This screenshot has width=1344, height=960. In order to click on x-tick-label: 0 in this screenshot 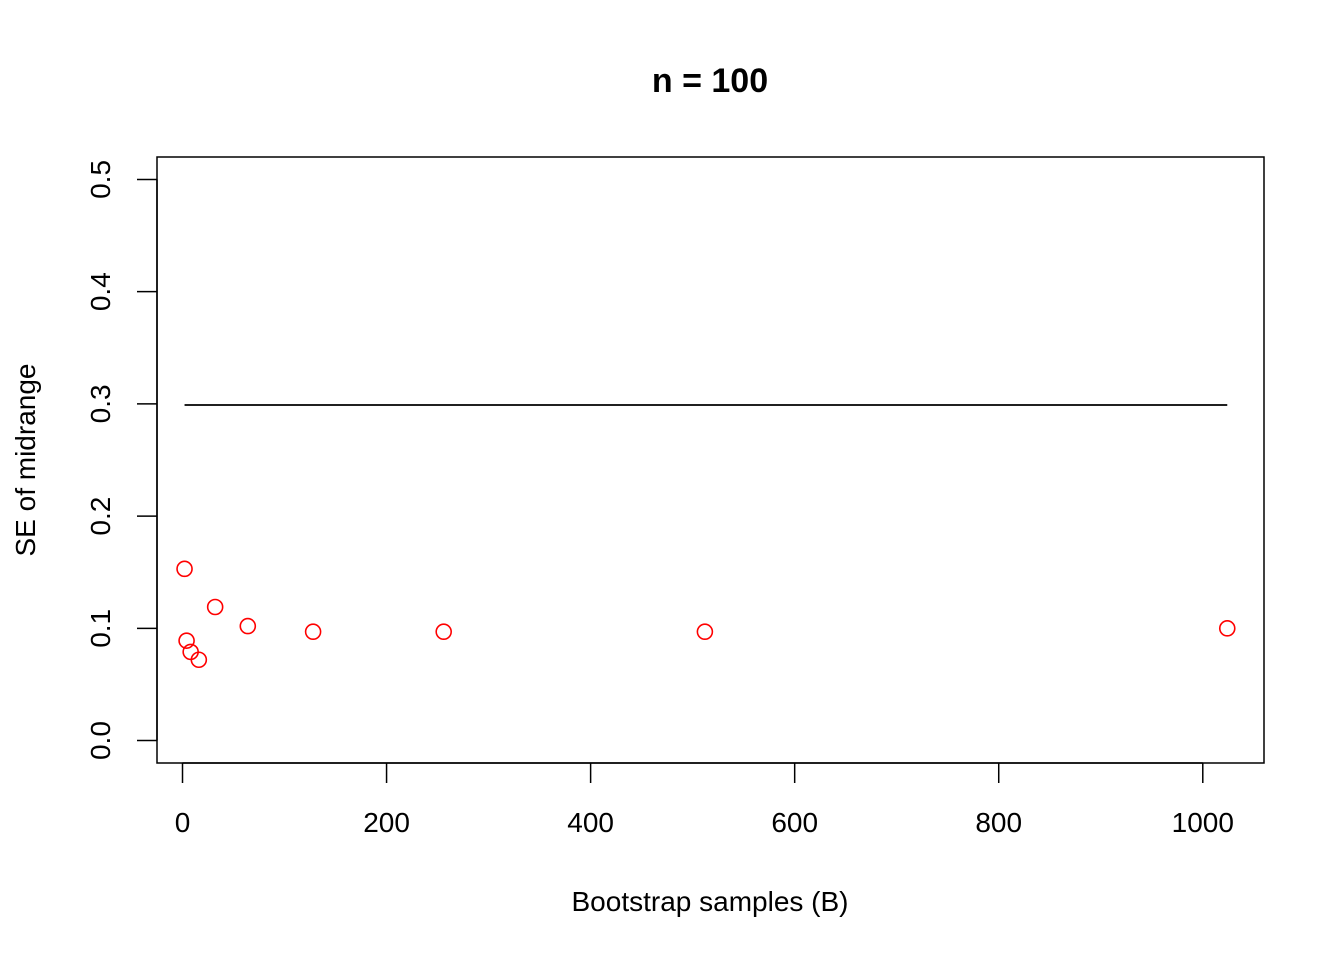, I will do `click(183, 822)`.